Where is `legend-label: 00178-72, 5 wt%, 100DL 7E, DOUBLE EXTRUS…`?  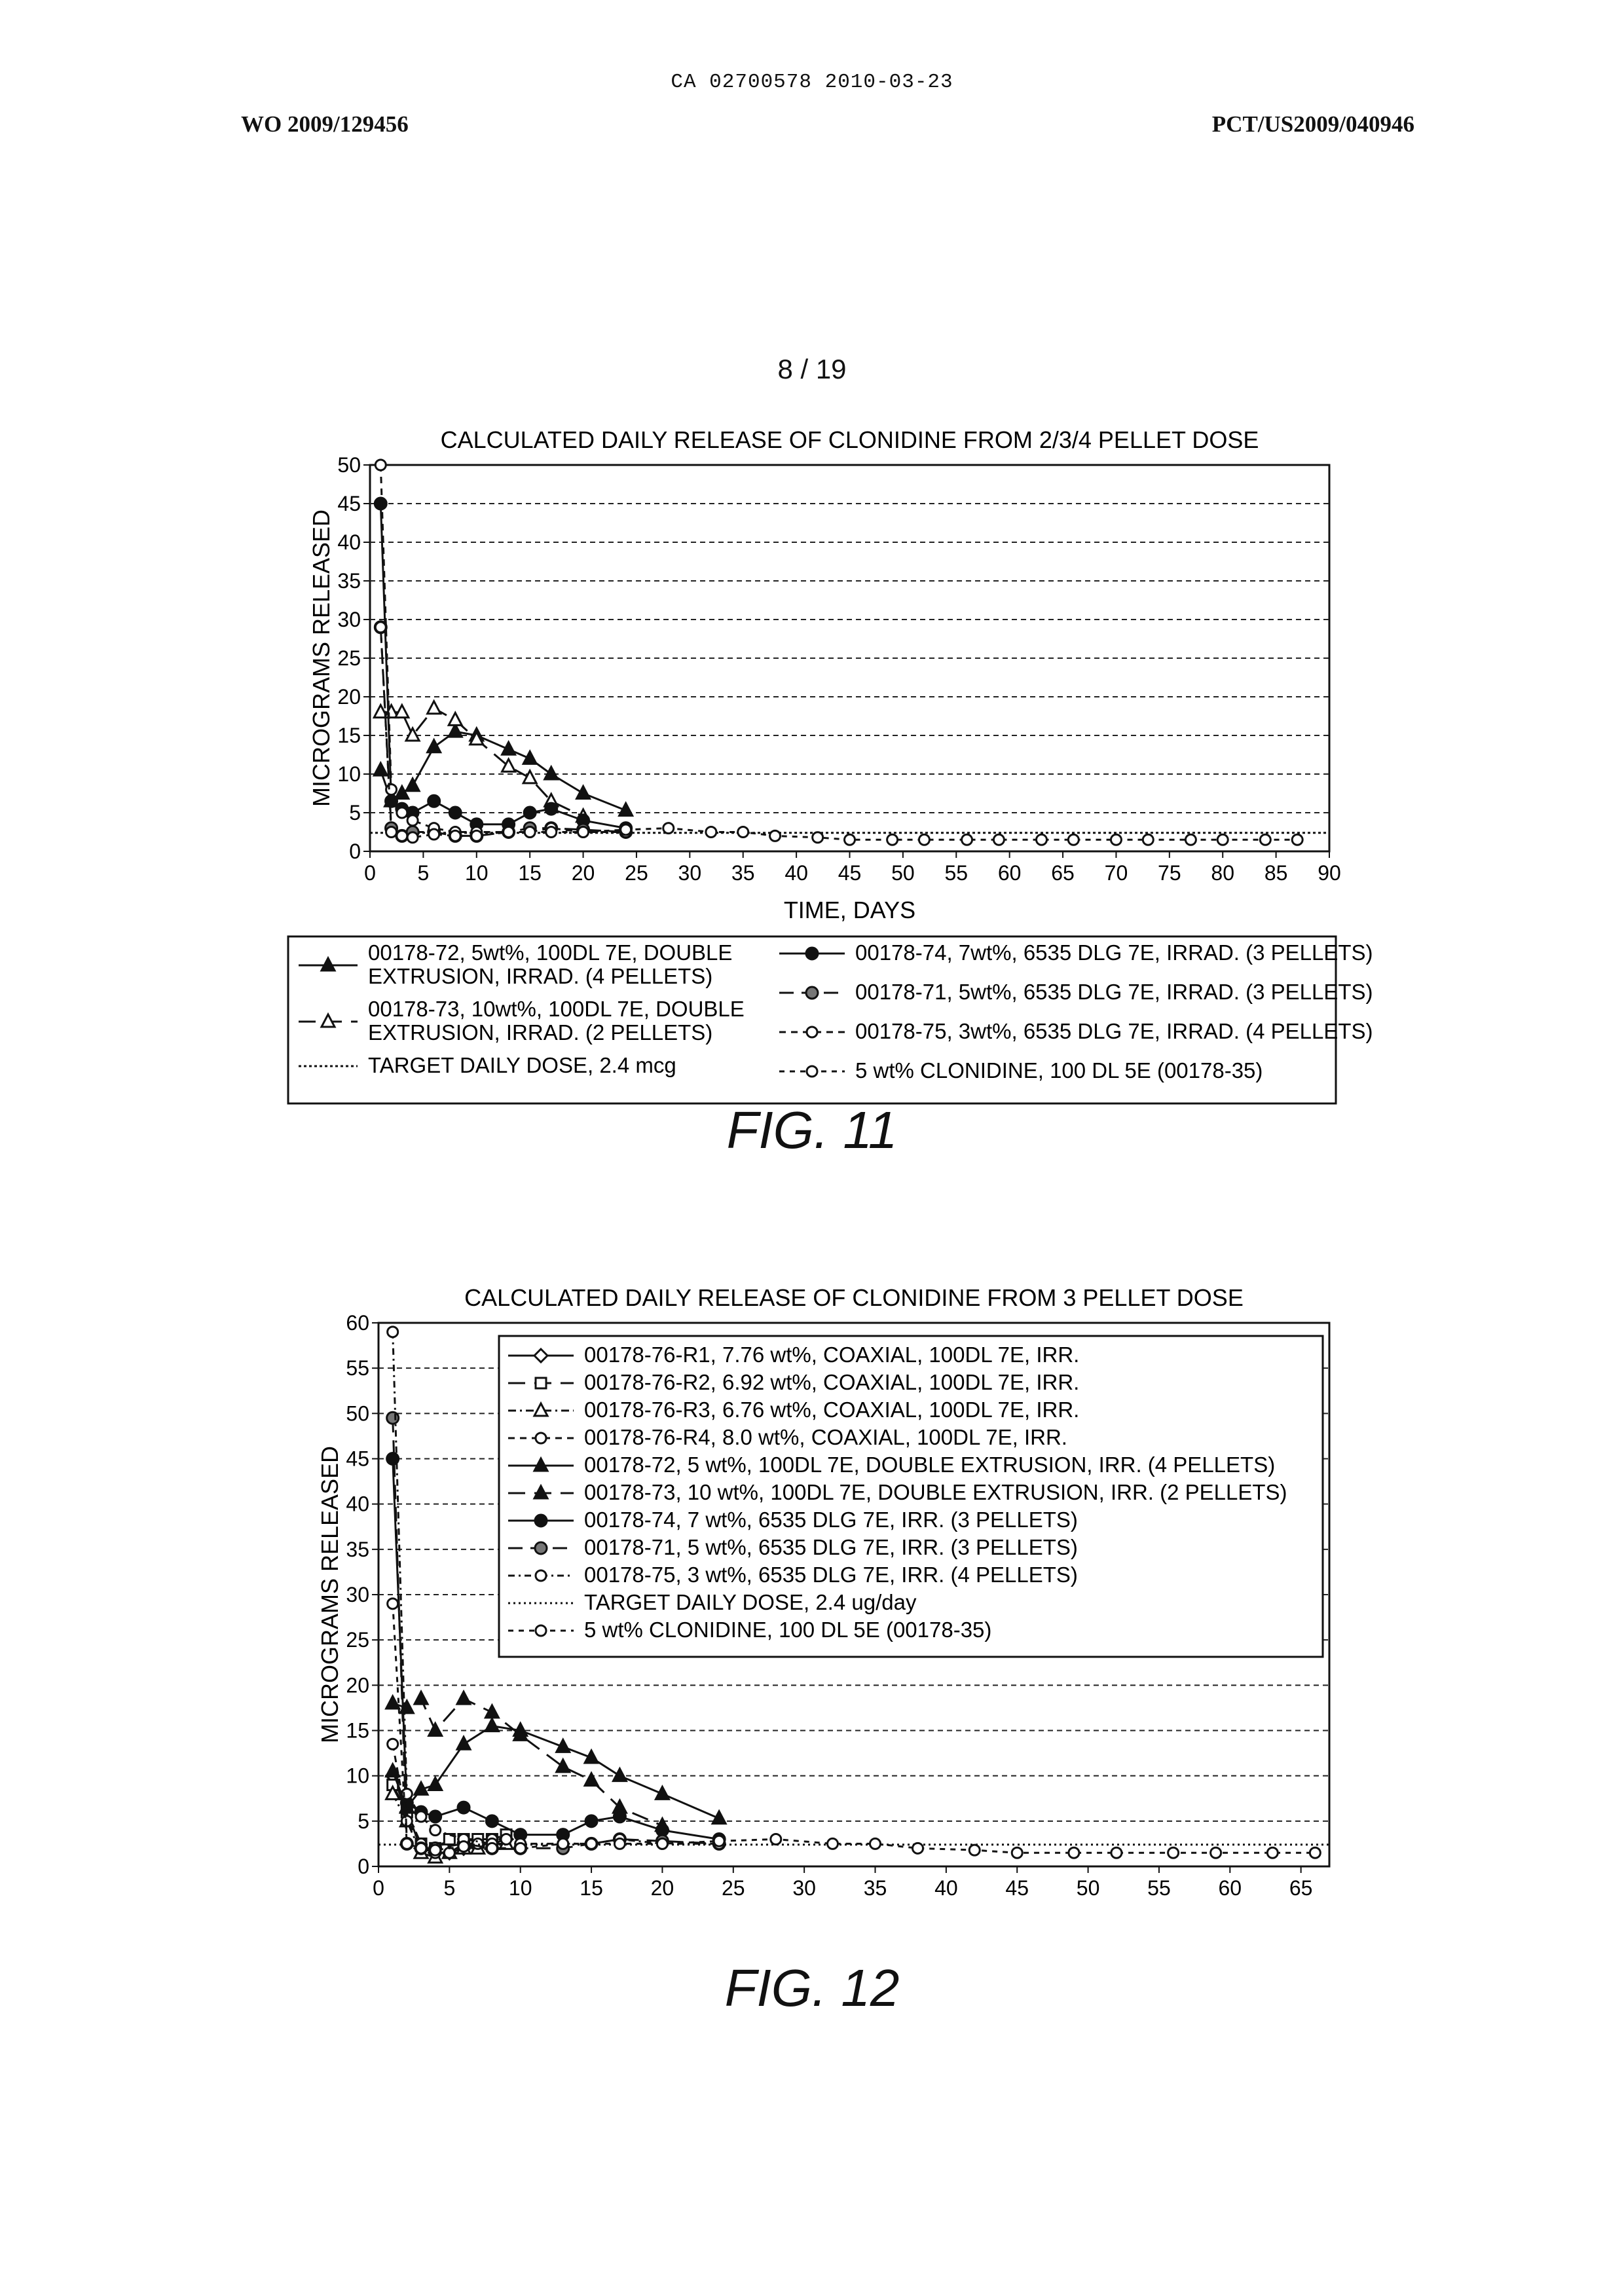
legend-label: 00178-72, 5 wt%, 100DL 7E, DOUBLE EXTRUS… is located at coordinates (929, 1465).